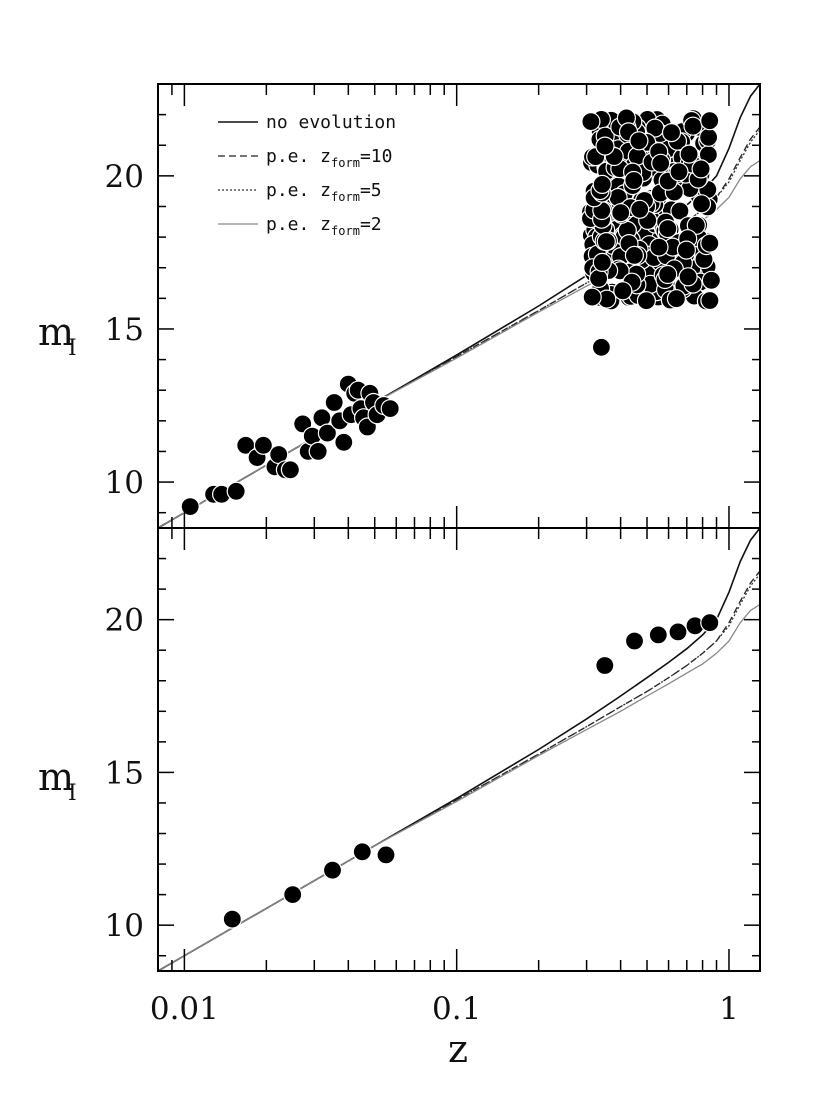  What do you see at coordinates (124, 330) in the screenshot?
I see `top-ytick-label: 15` at bounding box center [124, 330].